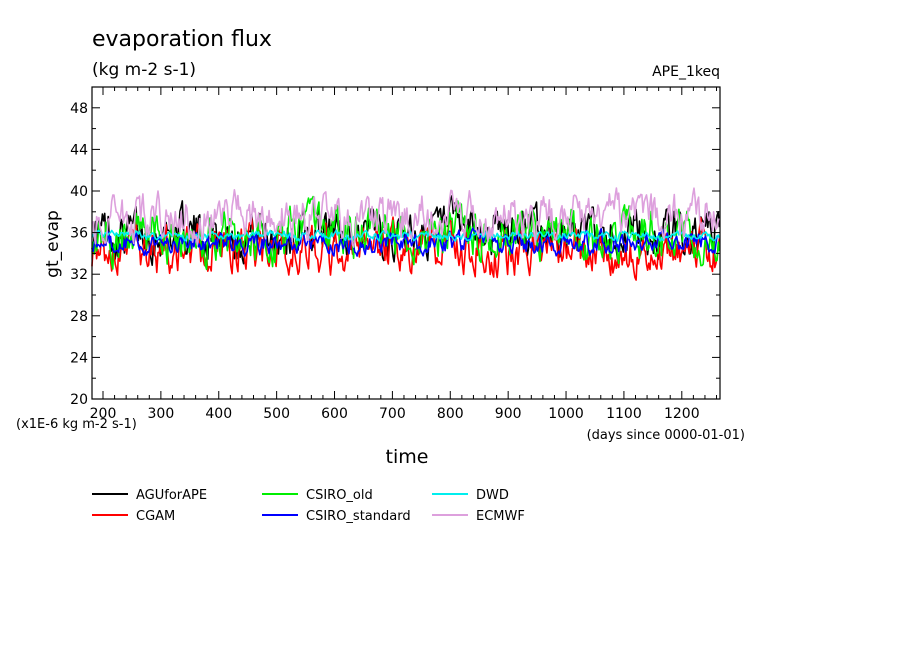 This screenshot has height=654, width=904. Describe the element at coordinates (334, 414) in the screenshot. I see `x-tick-label: 600` at that location.